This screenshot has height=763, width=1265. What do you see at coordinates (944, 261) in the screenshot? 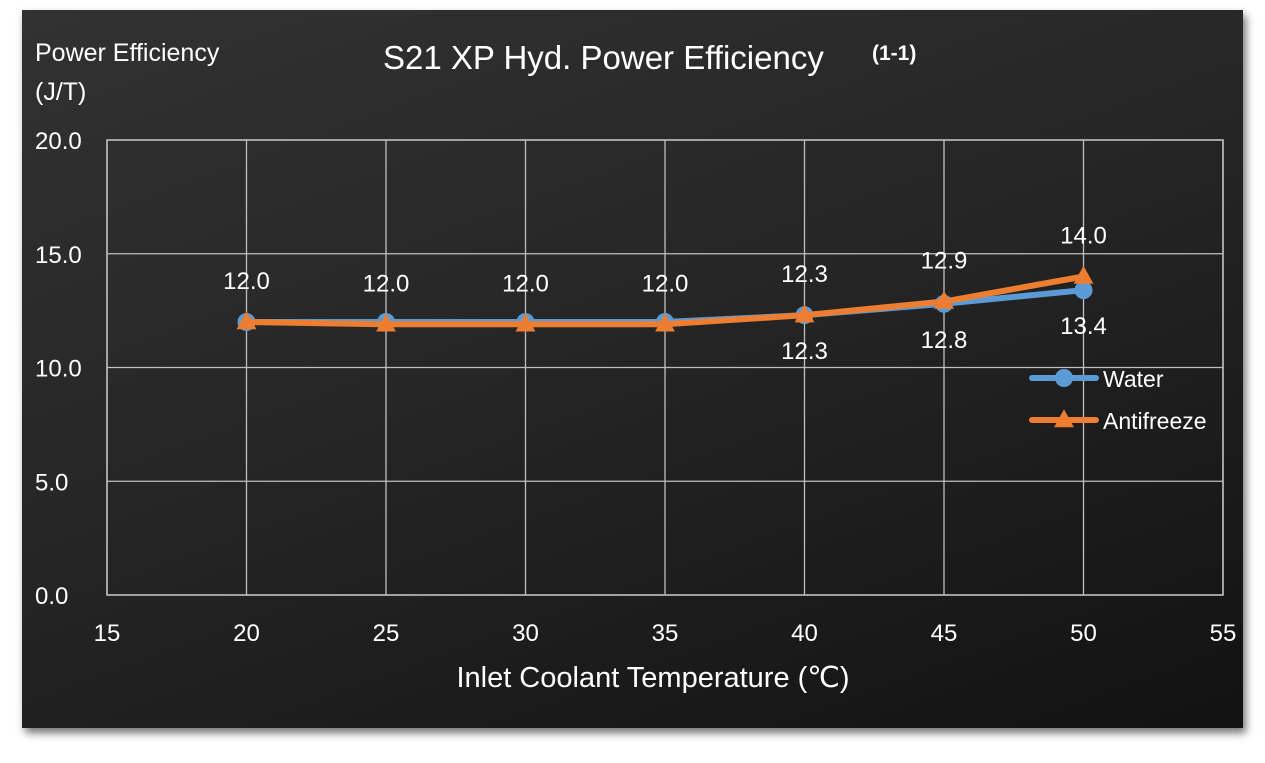
I see `data-label: 12.9` at bounding box center [944, 261].